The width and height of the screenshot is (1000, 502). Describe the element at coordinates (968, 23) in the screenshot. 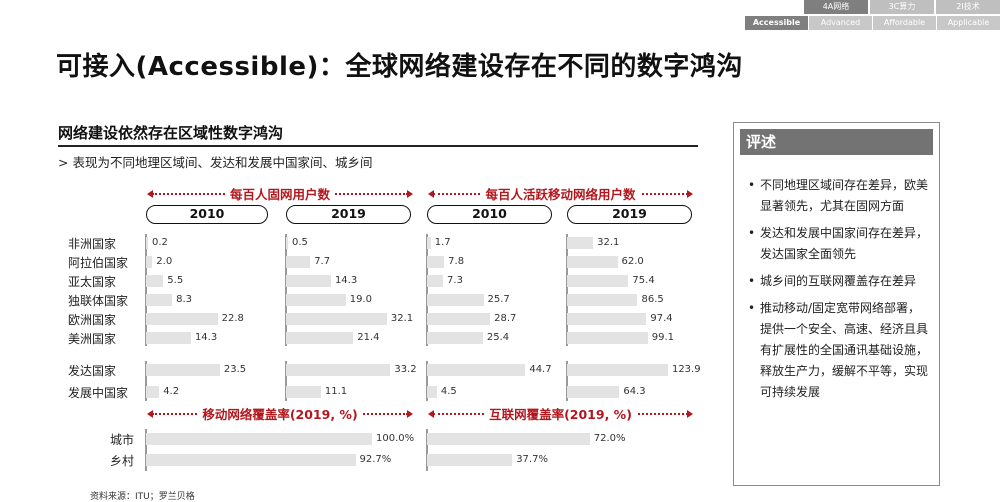

I see `sub-tab-applicable: Applicable` at that location.